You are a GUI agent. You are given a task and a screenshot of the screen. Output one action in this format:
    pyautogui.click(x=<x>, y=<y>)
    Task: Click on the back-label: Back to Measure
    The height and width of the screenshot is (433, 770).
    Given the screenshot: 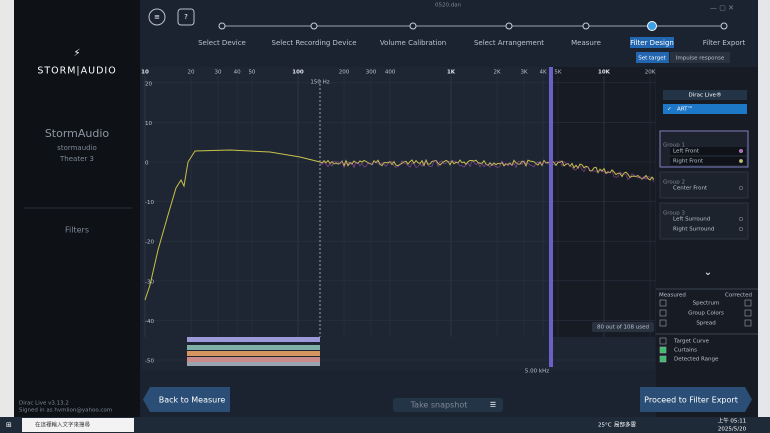 What is the action you would take?
    pyautogui.click(x=192, y=400)
    